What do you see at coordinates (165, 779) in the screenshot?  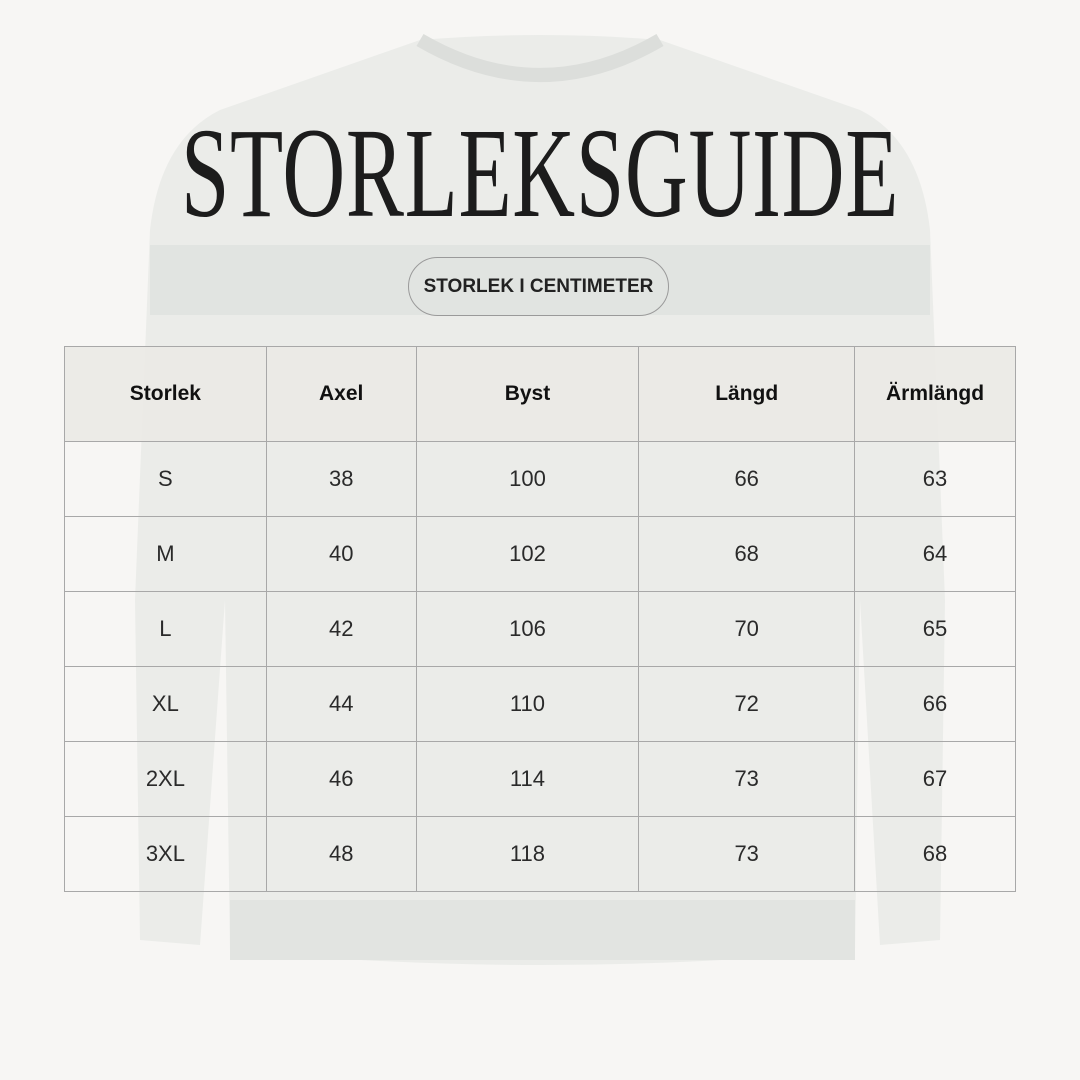 I see `table-cell: 2XL` at bounding box center [165, 779].